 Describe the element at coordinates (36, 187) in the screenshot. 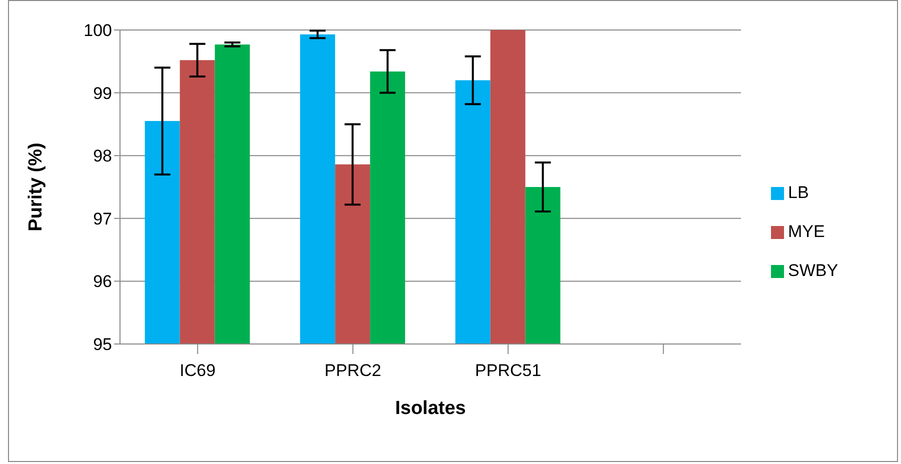

I see `y-axis-title: Purity (%)` at that location.